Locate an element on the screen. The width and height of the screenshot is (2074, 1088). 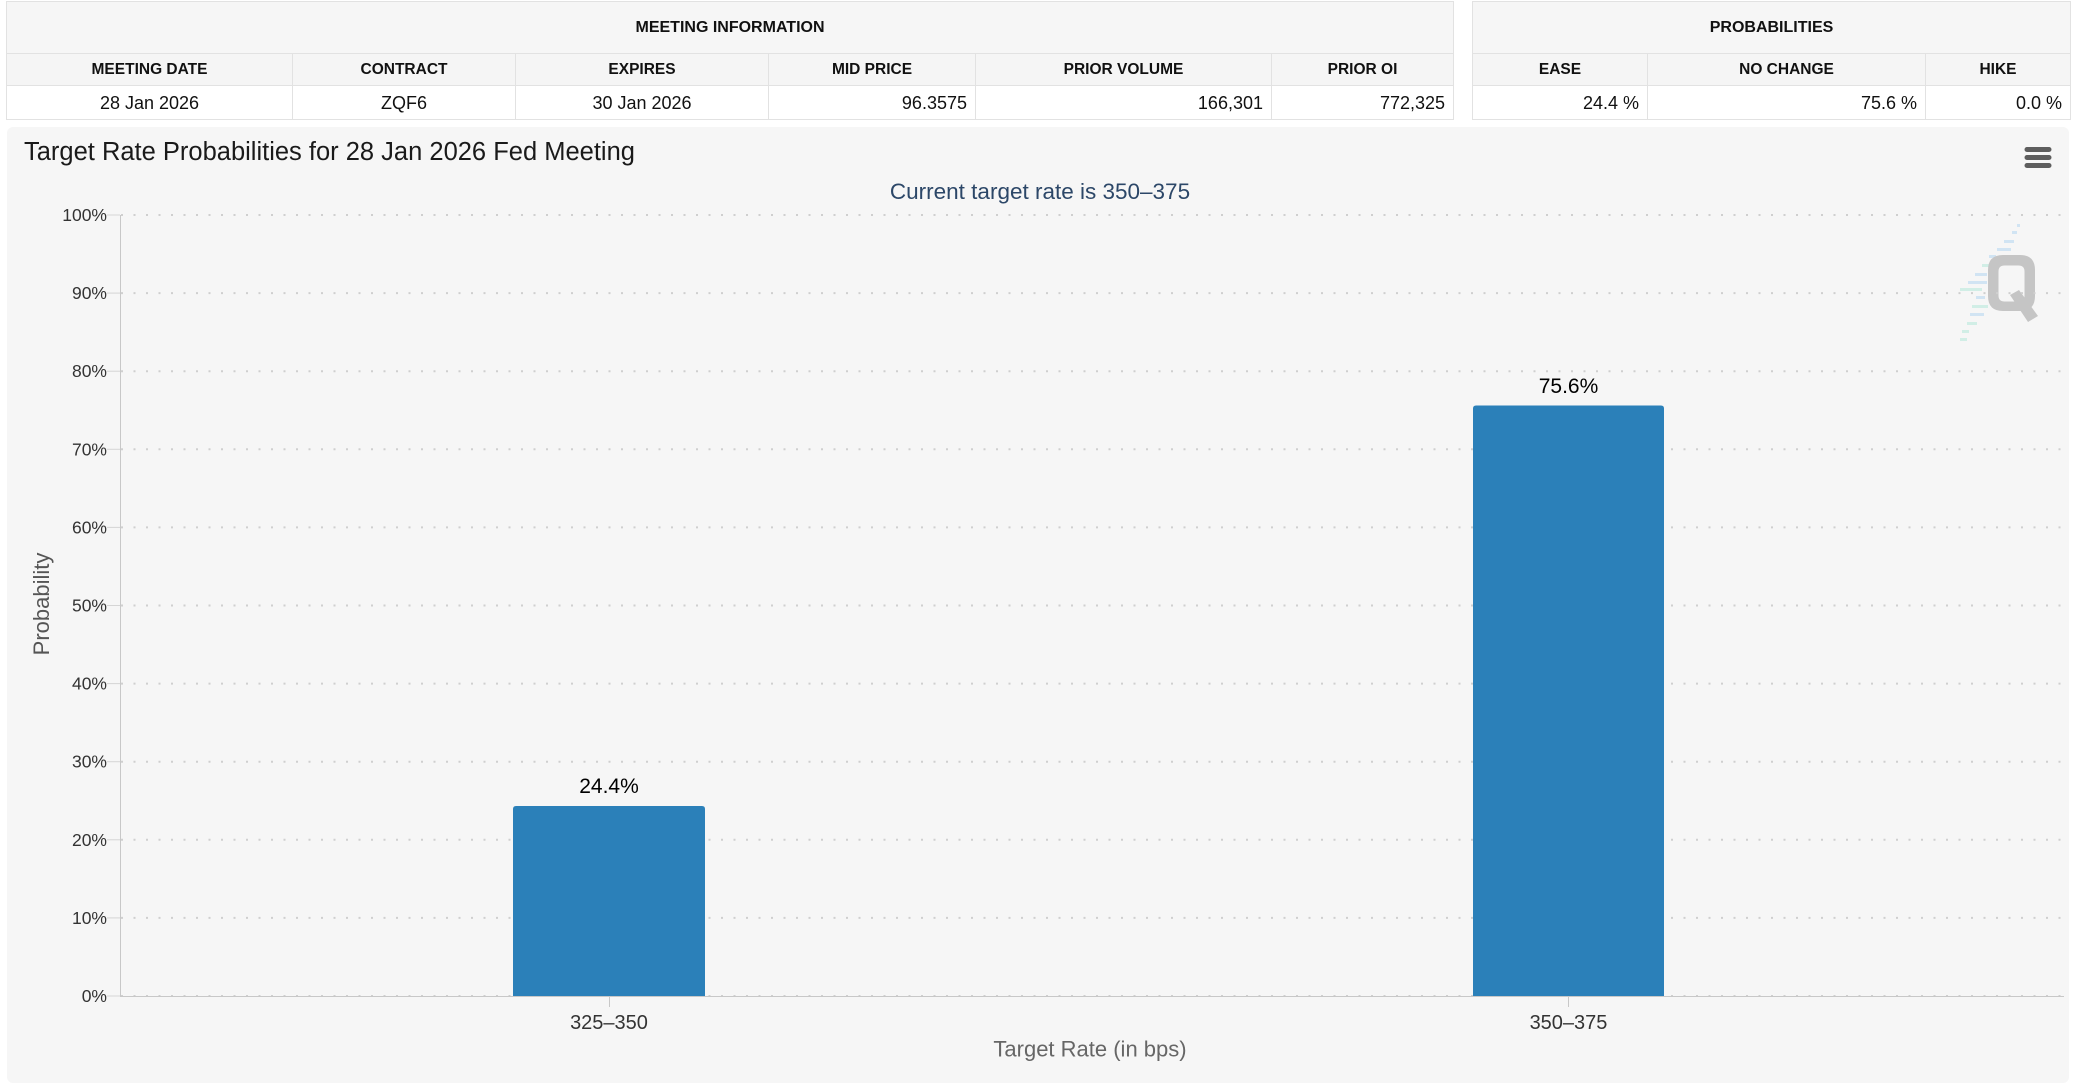
svg-text: 80% is located at coordinates (89, 371).